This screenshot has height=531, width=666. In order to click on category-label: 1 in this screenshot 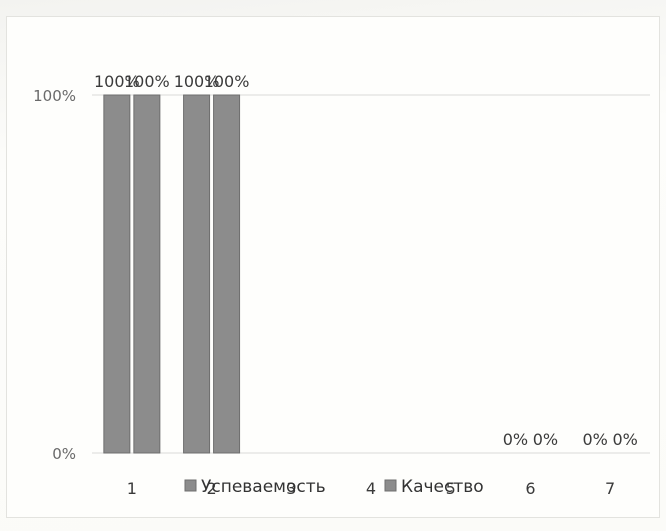, I will do `click(132, 488)`.